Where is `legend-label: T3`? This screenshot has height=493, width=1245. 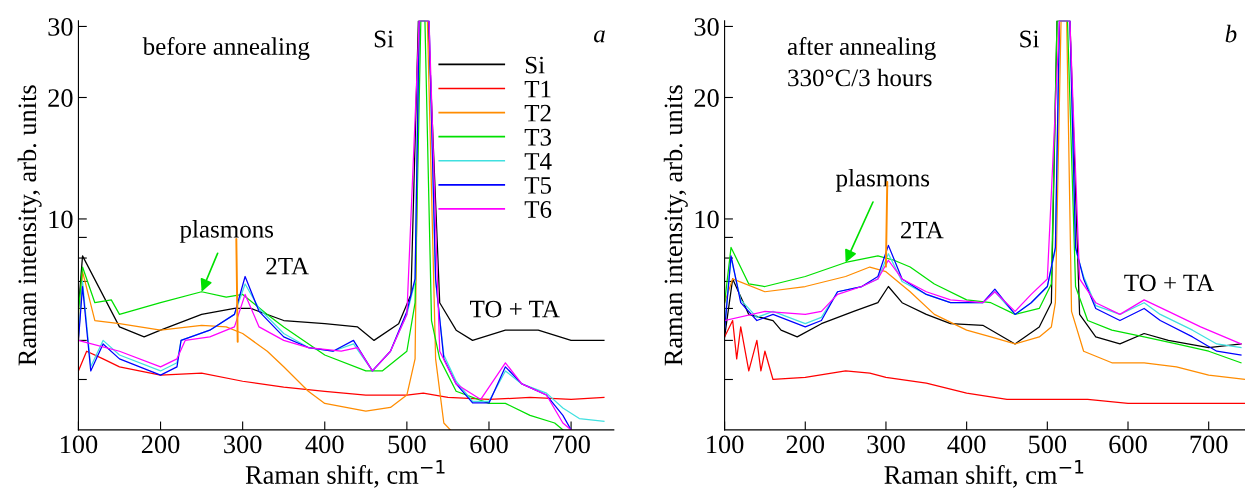 legend-label: T3 is located at coordinates (538, 137).